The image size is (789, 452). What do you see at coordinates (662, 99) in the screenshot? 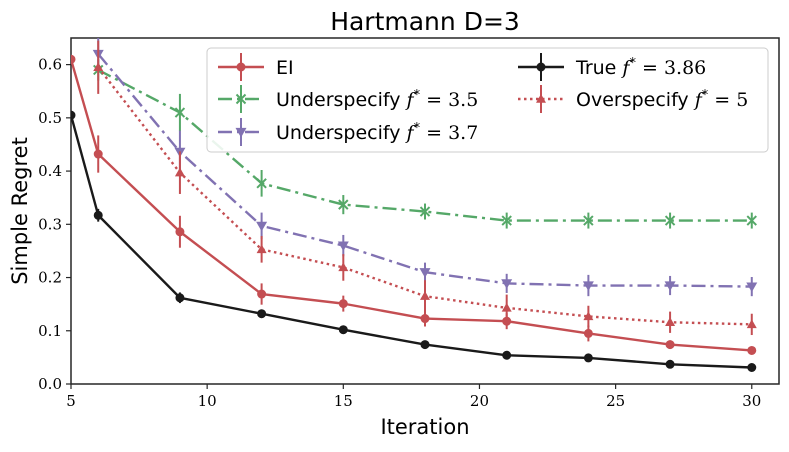
I see `legend-label: Overspecify f* = 5` at bounding box center [662, 99].